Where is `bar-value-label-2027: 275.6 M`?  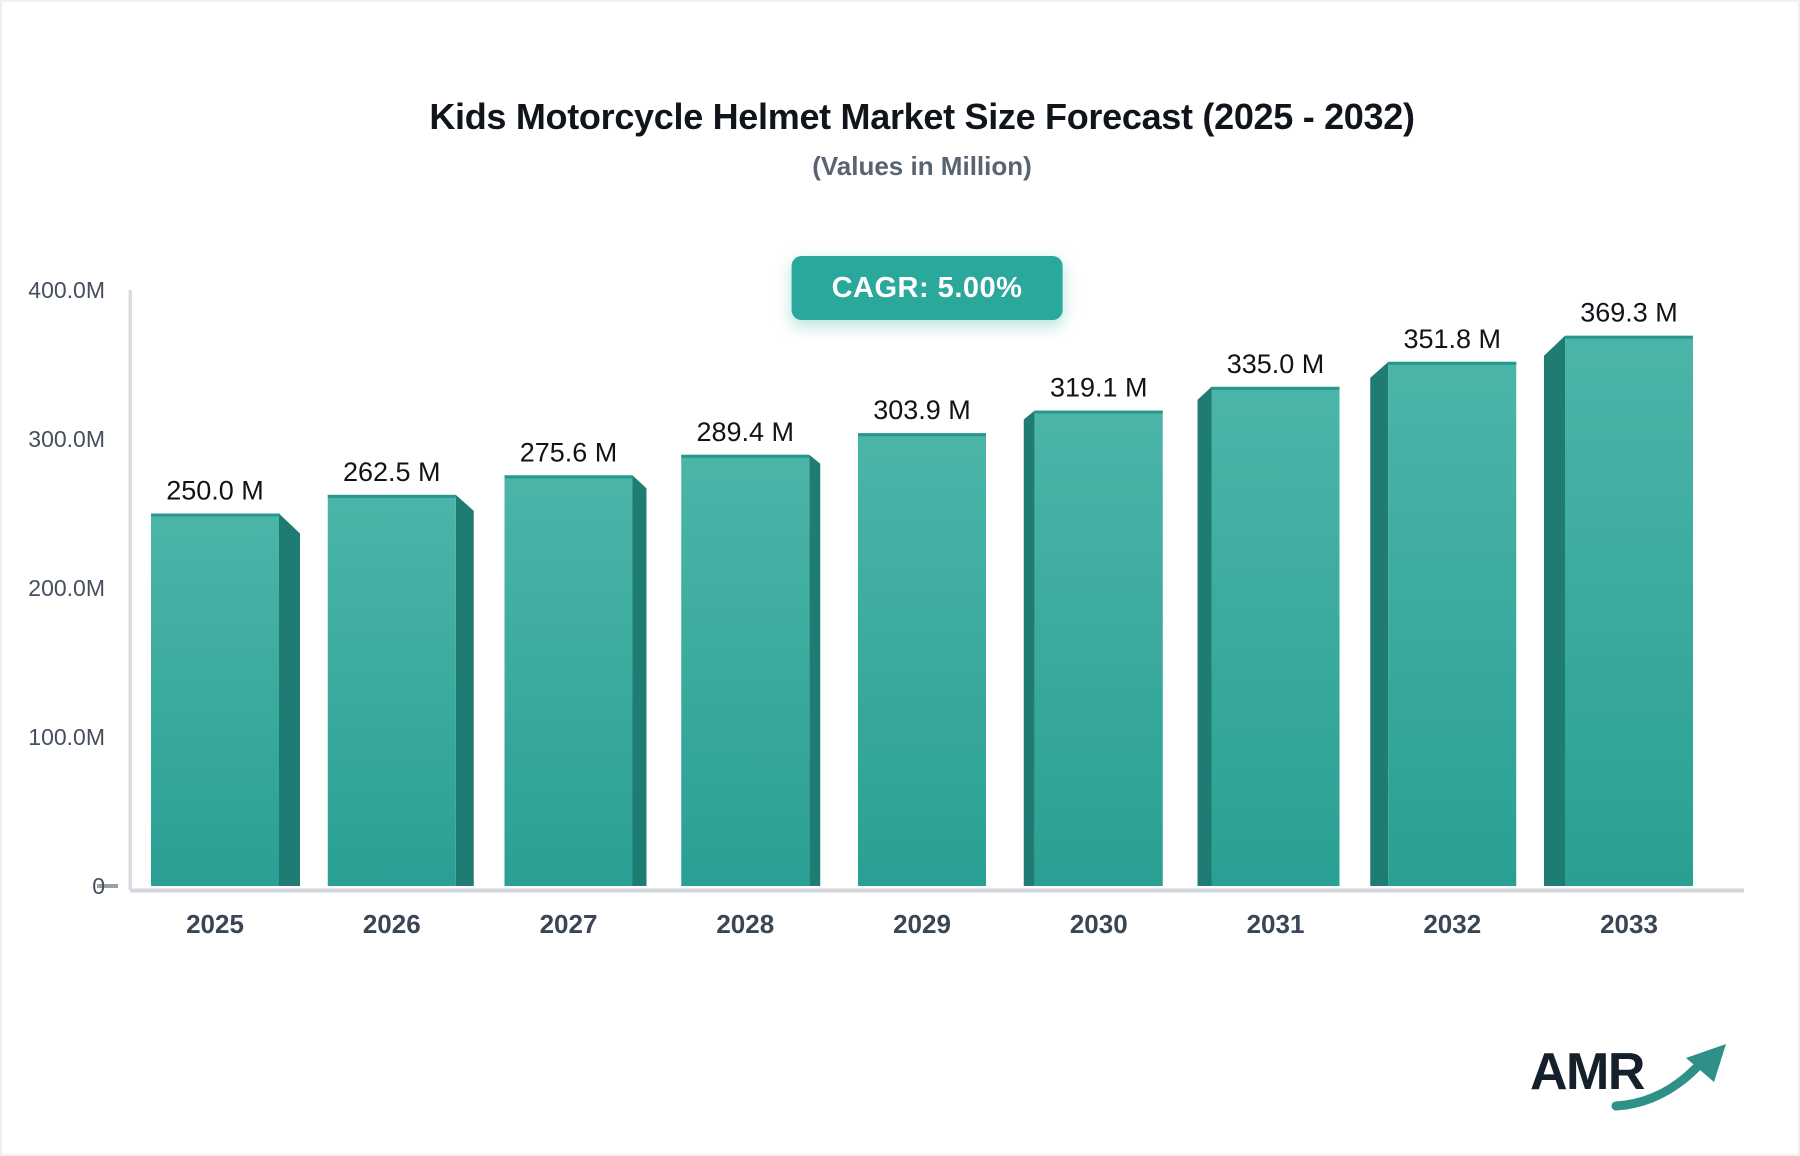
bar-value-label-2027: 275.6 M is located at coordinates (569, 452).